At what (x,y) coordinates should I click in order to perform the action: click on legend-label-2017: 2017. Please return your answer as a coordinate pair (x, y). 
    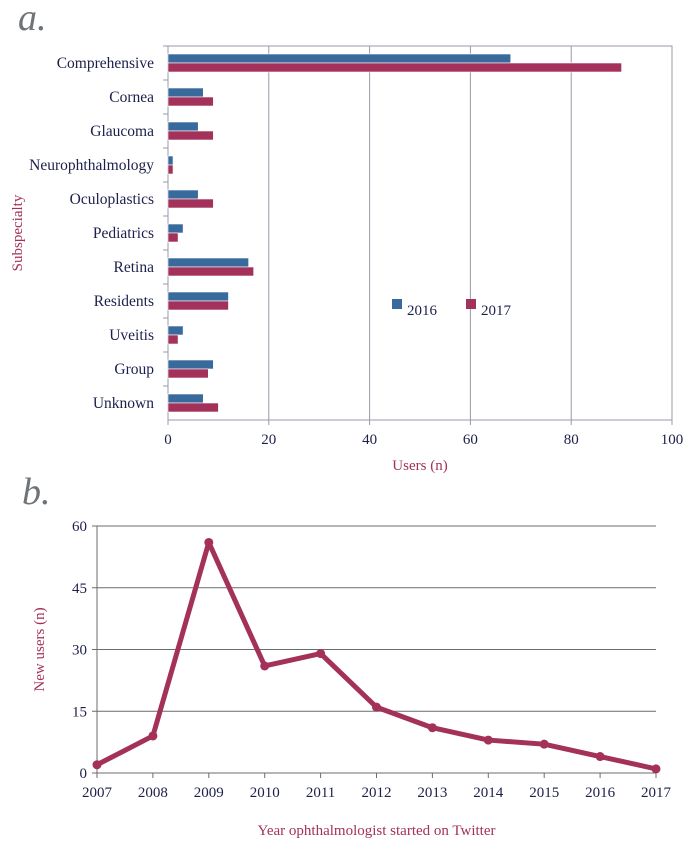
    Looking at the image, I should click on (496, 311).